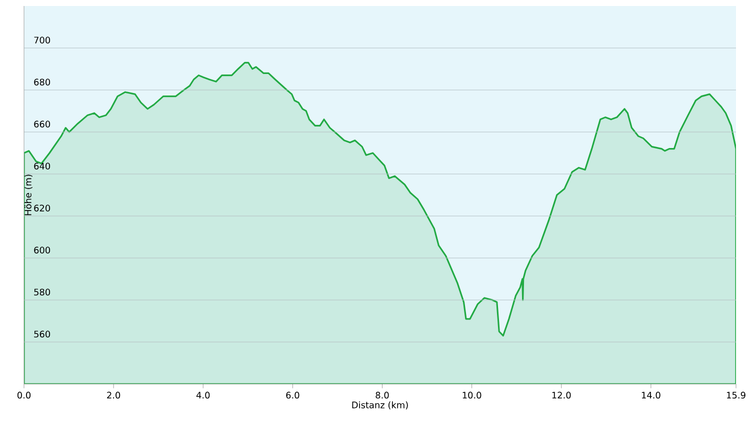 The image size is (749, 430). Describe the element at coordinates (203, 395) in the screenshot. I see `x-tick-label: 4.0` at that location.